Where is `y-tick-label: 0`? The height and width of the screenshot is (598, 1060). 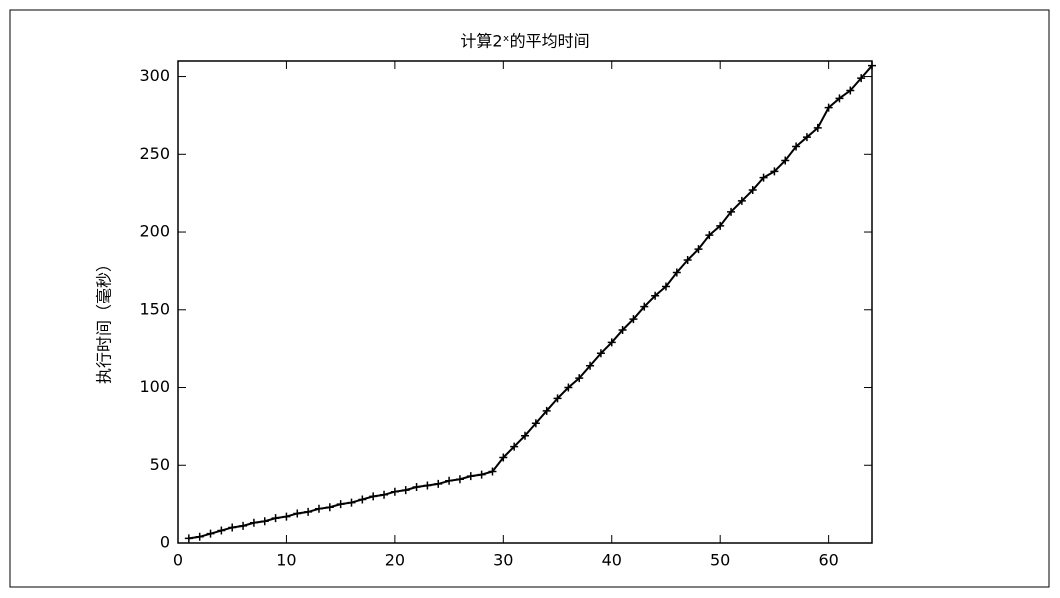 y-tick-label: 0 is located at coordinates (165, 542).